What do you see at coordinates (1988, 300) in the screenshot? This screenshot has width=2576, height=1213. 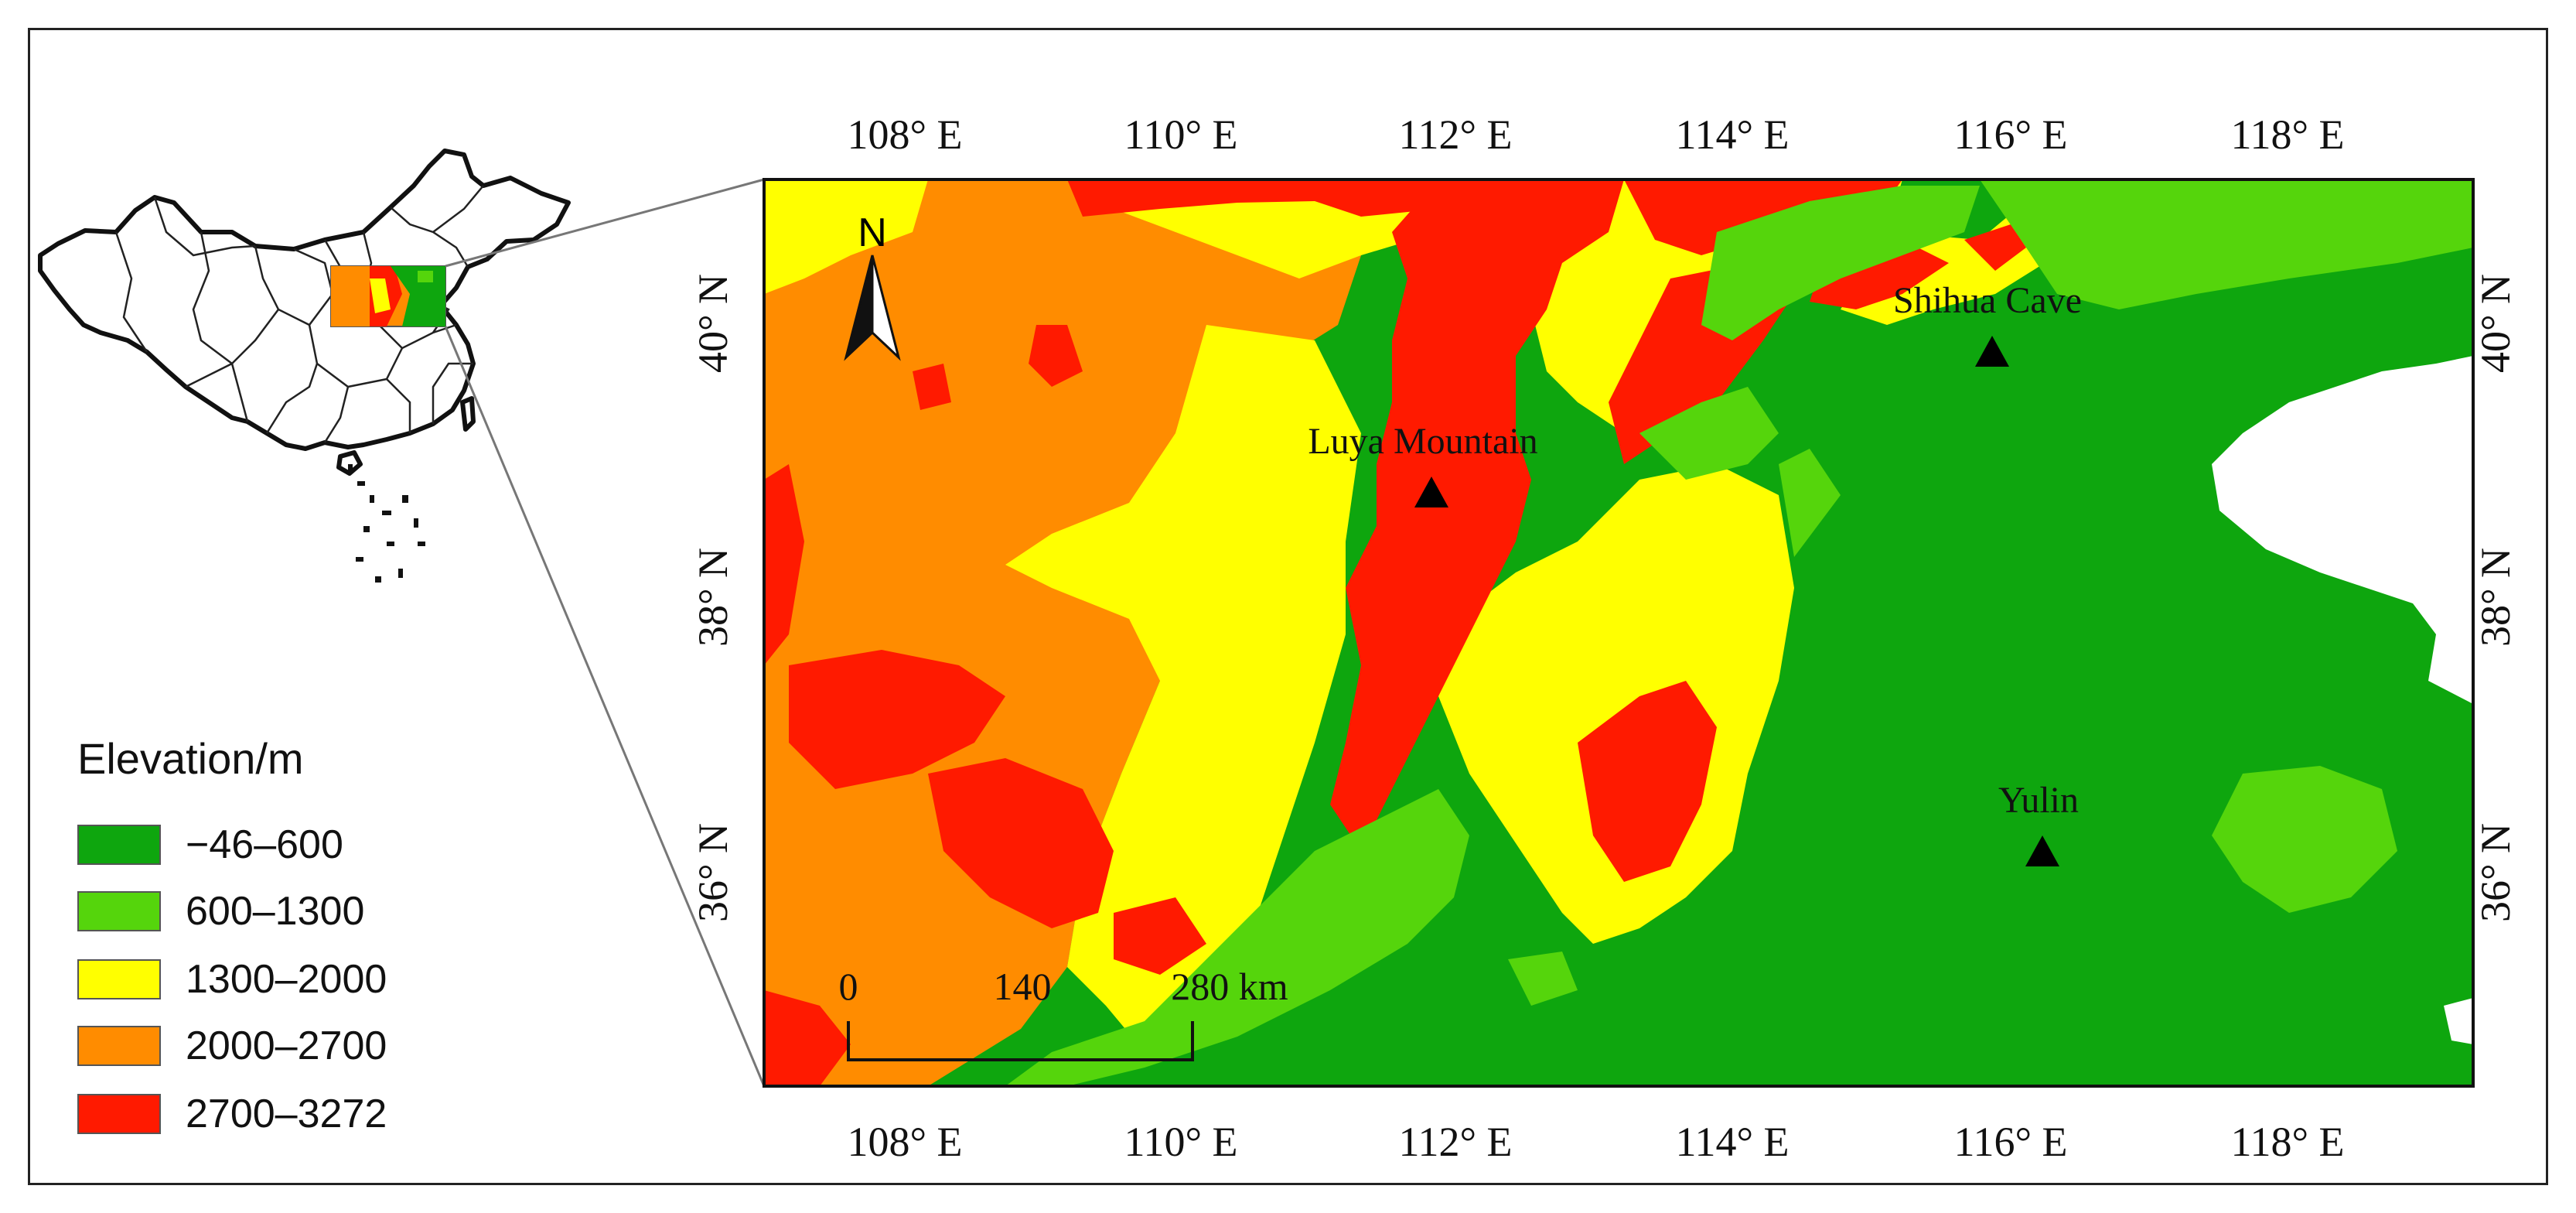 I see `site-label: Shihua Cave` at bounding box center [1988, 300].